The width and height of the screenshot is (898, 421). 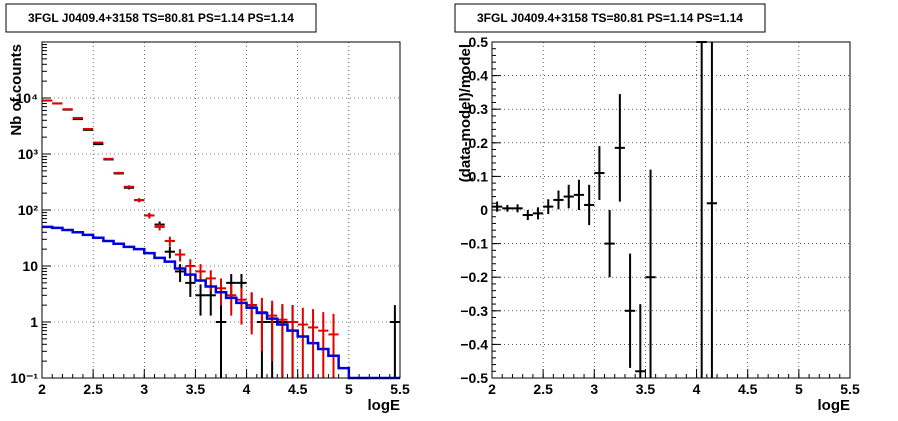 What do you see at coordinates (484, 210) in the screenshot?
I see `right-y-tick-label: 0` at bounding box center [484, 210].